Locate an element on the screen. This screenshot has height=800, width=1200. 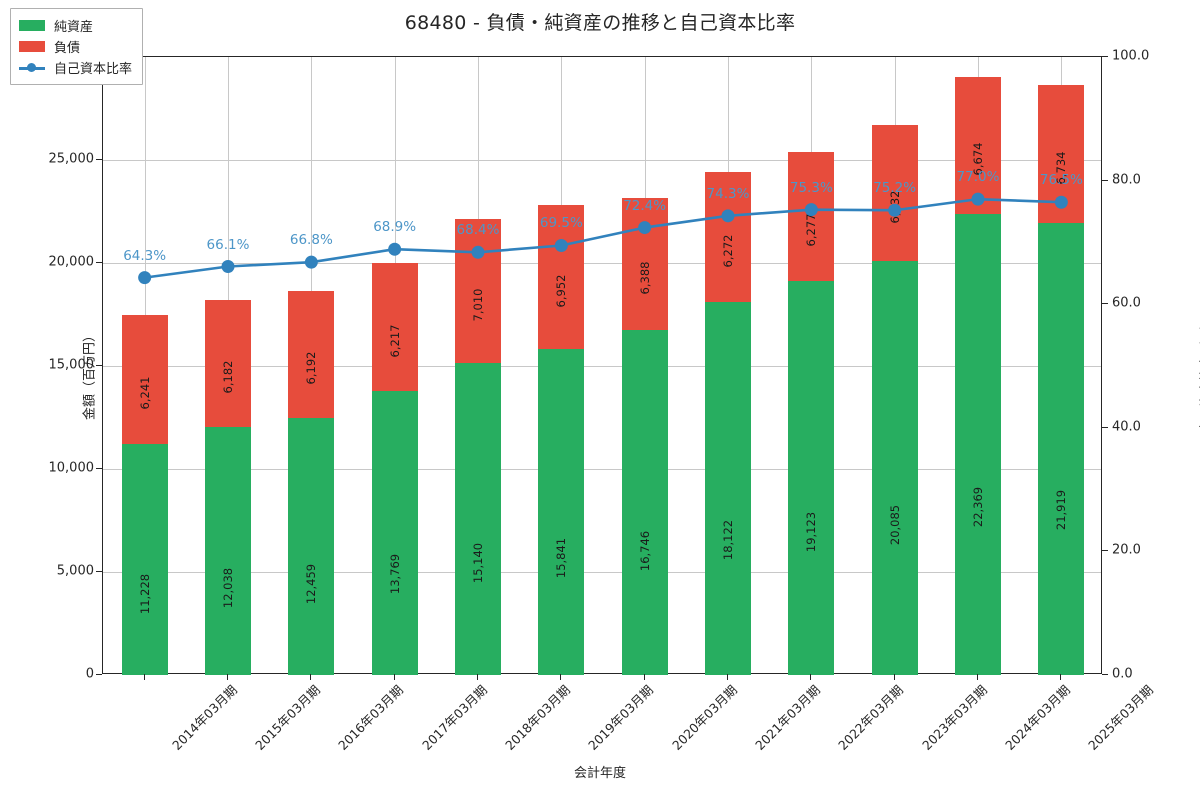
x-axis-tick-label: 2019年03月期 is located at coordinates (621, 717).